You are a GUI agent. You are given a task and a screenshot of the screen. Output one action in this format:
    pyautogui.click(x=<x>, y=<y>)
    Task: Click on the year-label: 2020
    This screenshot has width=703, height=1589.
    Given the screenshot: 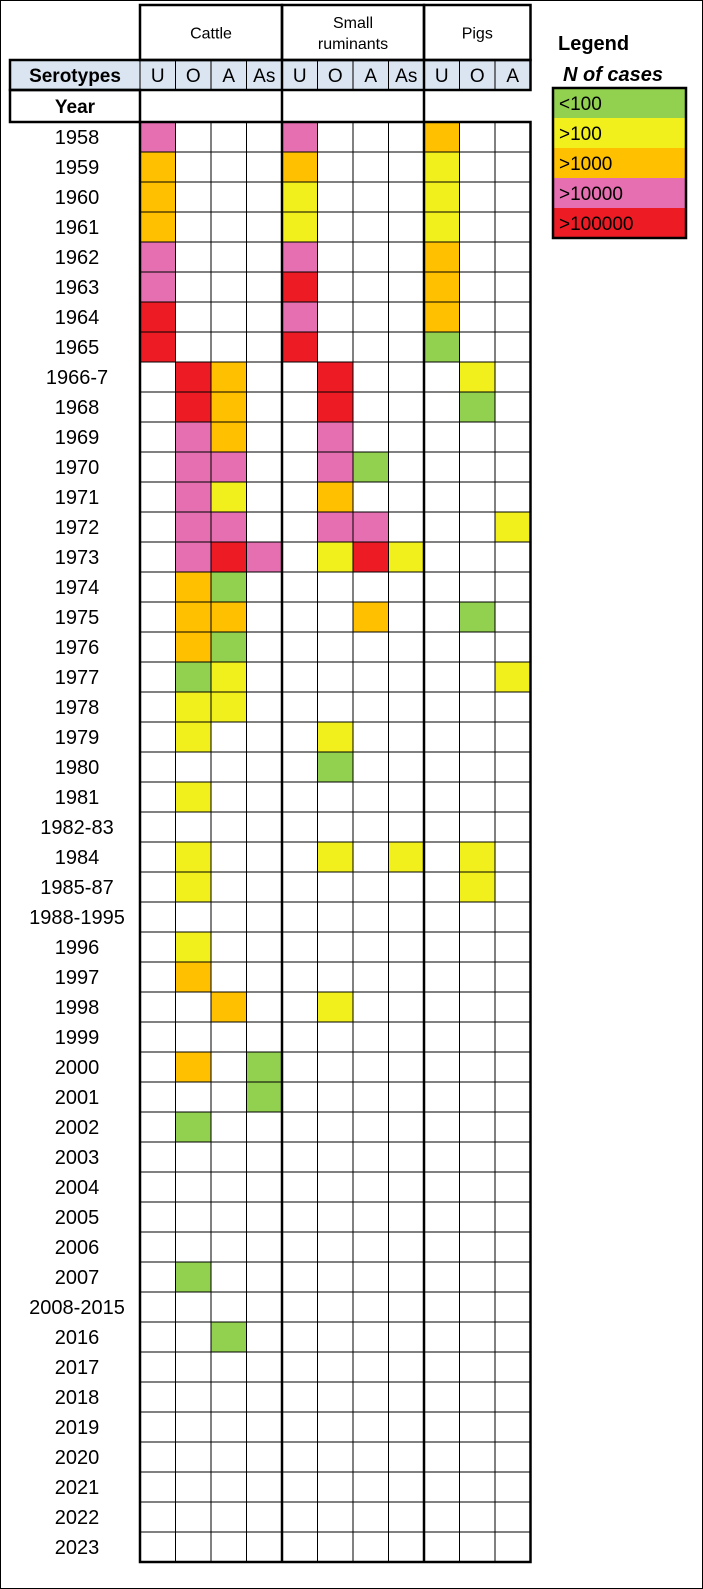 What is the action you would take?
    pyautogui.click(x=77, y=1458)
    